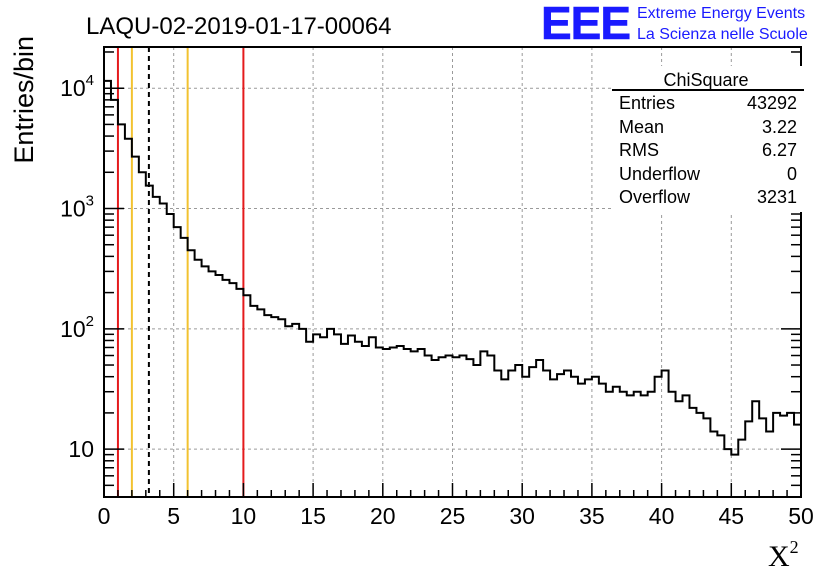 Image resolution: width=836 pixels, height=572 pixels. Describe the element at coordinates (705, 80) in the screenshot. I see `stats-title: ChiSquare` at that location.